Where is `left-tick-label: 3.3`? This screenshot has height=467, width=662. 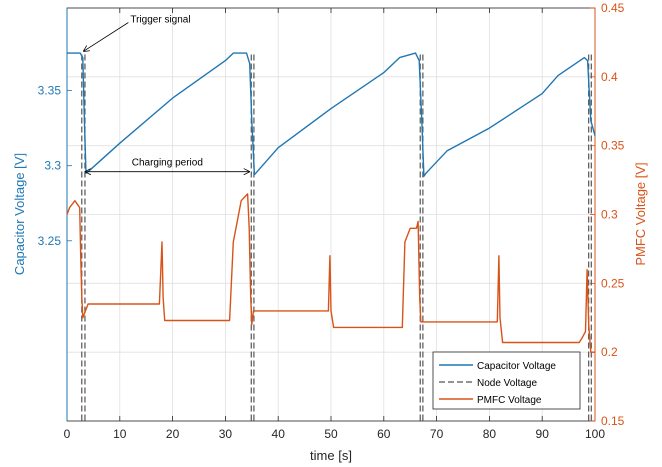 left-tick-label: 3.3 is located at coordinates (52, 166).